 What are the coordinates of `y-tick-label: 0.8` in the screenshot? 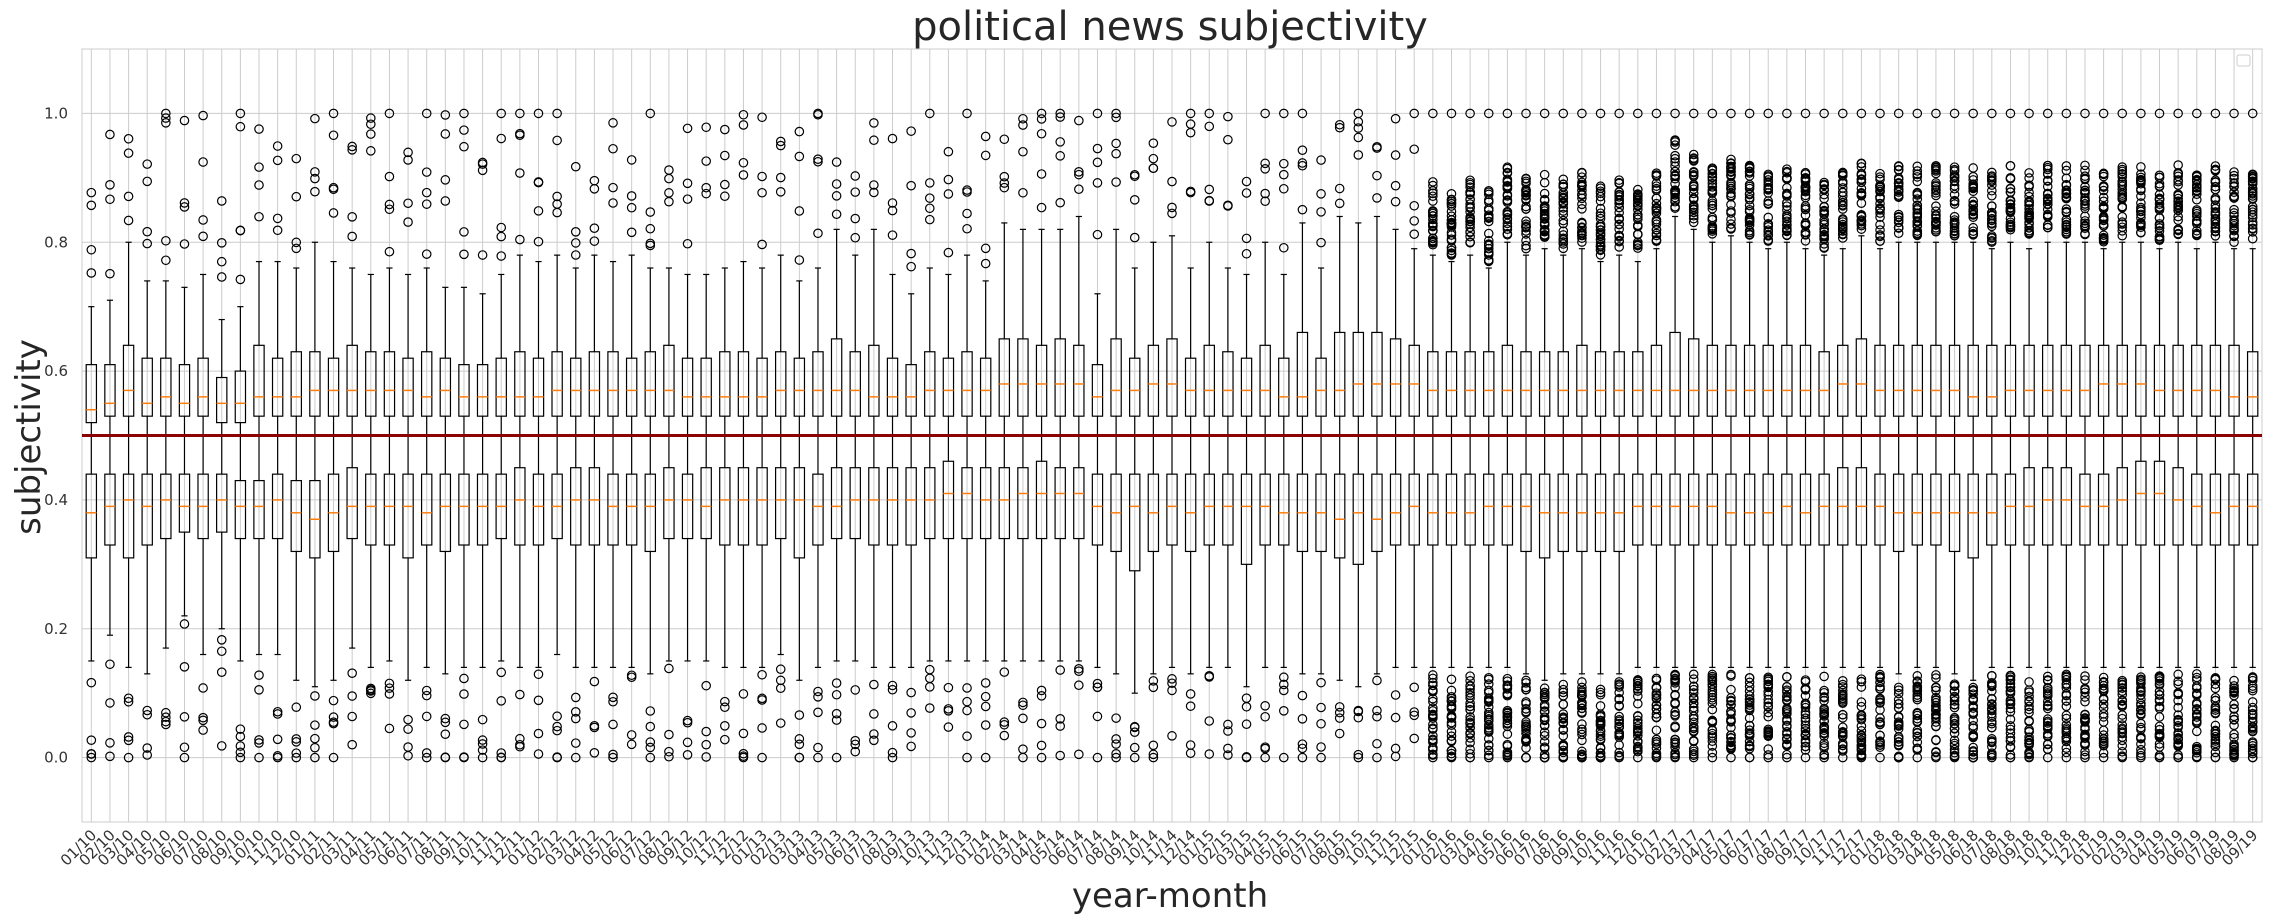 It's located at (56, 242).